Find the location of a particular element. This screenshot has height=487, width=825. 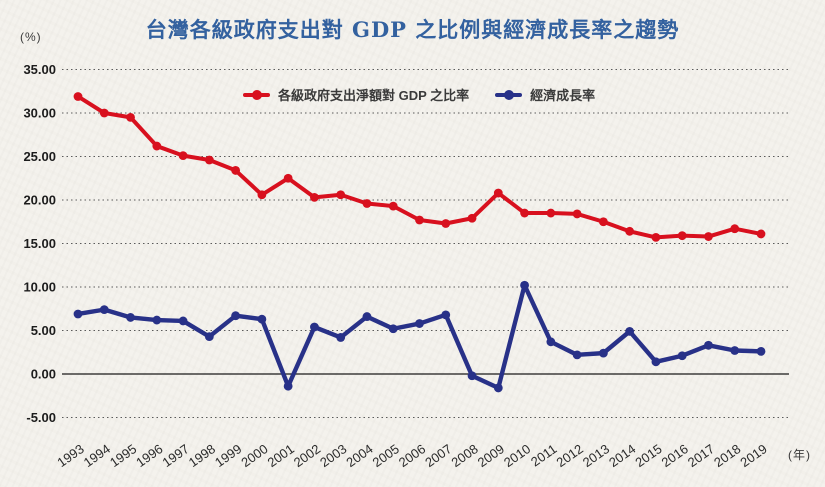

x-tick-label: 2004 is located at coordinates (359, 455).